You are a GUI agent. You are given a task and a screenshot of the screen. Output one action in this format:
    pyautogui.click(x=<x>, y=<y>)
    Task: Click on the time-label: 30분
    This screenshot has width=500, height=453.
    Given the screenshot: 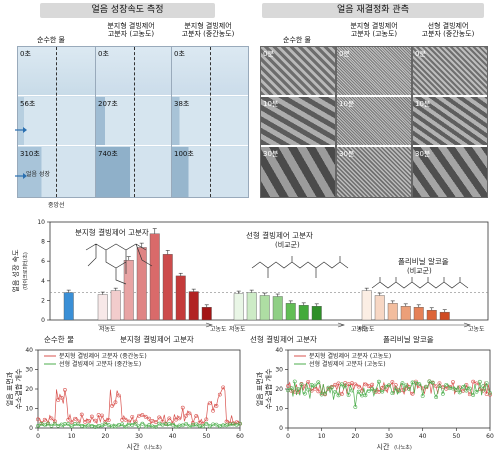 What is the action you would take?
    pyautogui.click(x=271, y=154)
    